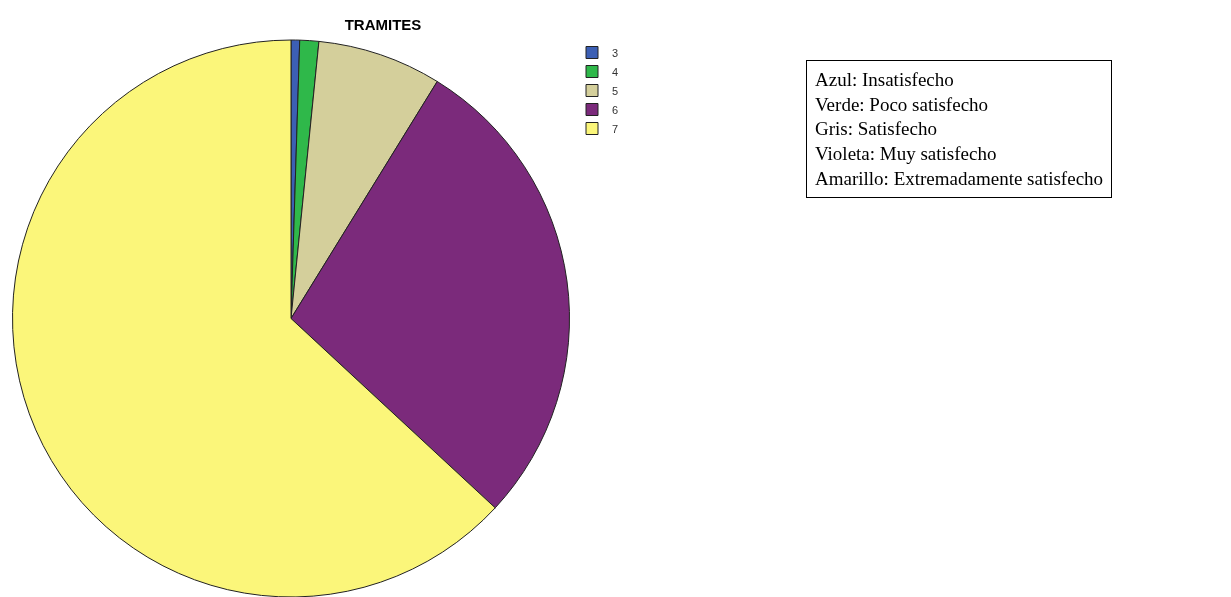 Image resolution: width=1231 pixels, height=597 pixels. I want to click on legend-label: 6, so click(615, 109).